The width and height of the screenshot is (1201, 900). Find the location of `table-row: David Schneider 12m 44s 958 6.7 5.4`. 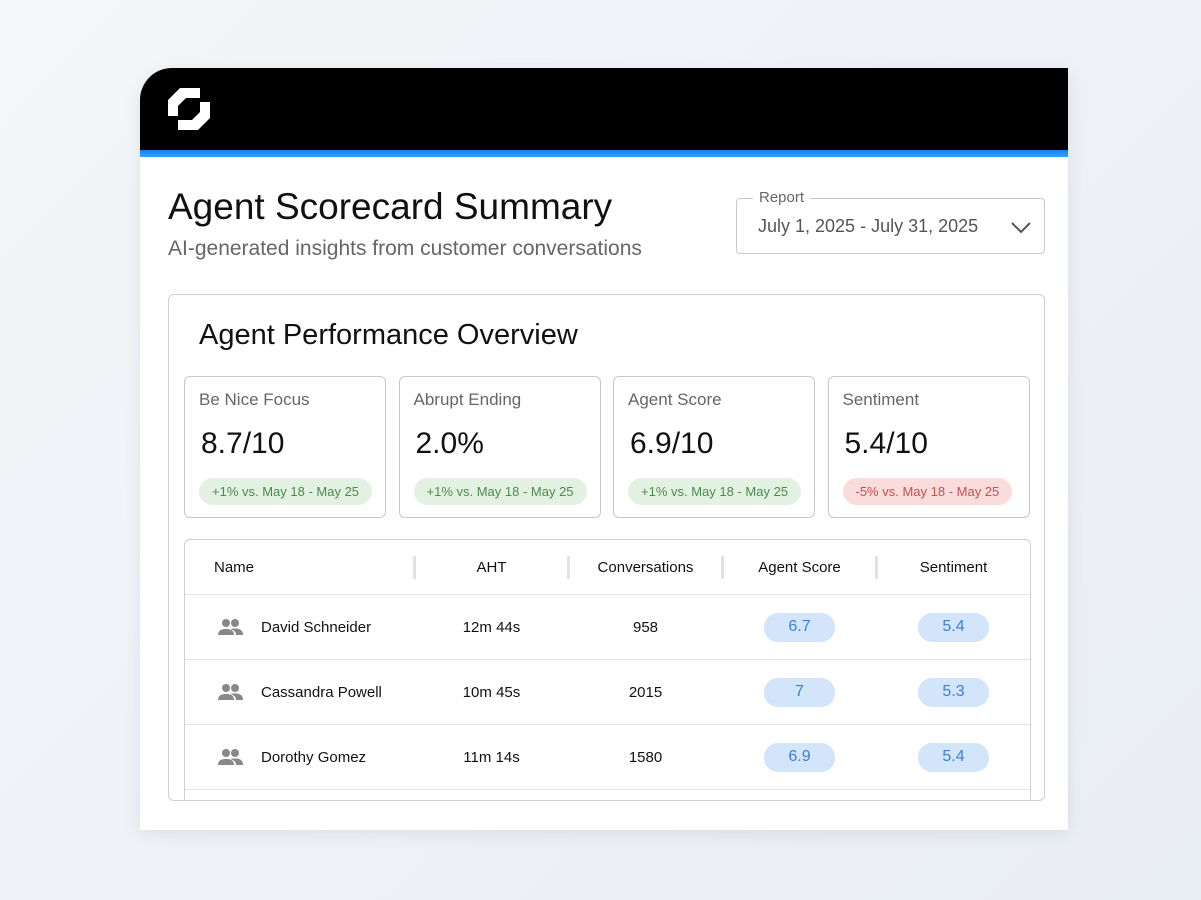

table-row: David Schneider 12m 44s 958 6.7 5.4 is located at coordinates (607, 627).